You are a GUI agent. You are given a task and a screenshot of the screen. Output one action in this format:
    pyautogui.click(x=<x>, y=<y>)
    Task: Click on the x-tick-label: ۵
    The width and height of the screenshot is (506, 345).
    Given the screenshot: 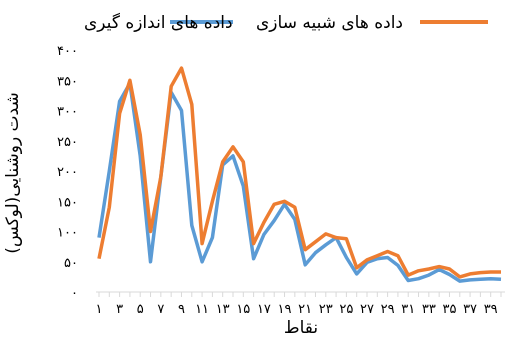 What is the action you would take?
    pyautogui.click(x=140, y=309)
    